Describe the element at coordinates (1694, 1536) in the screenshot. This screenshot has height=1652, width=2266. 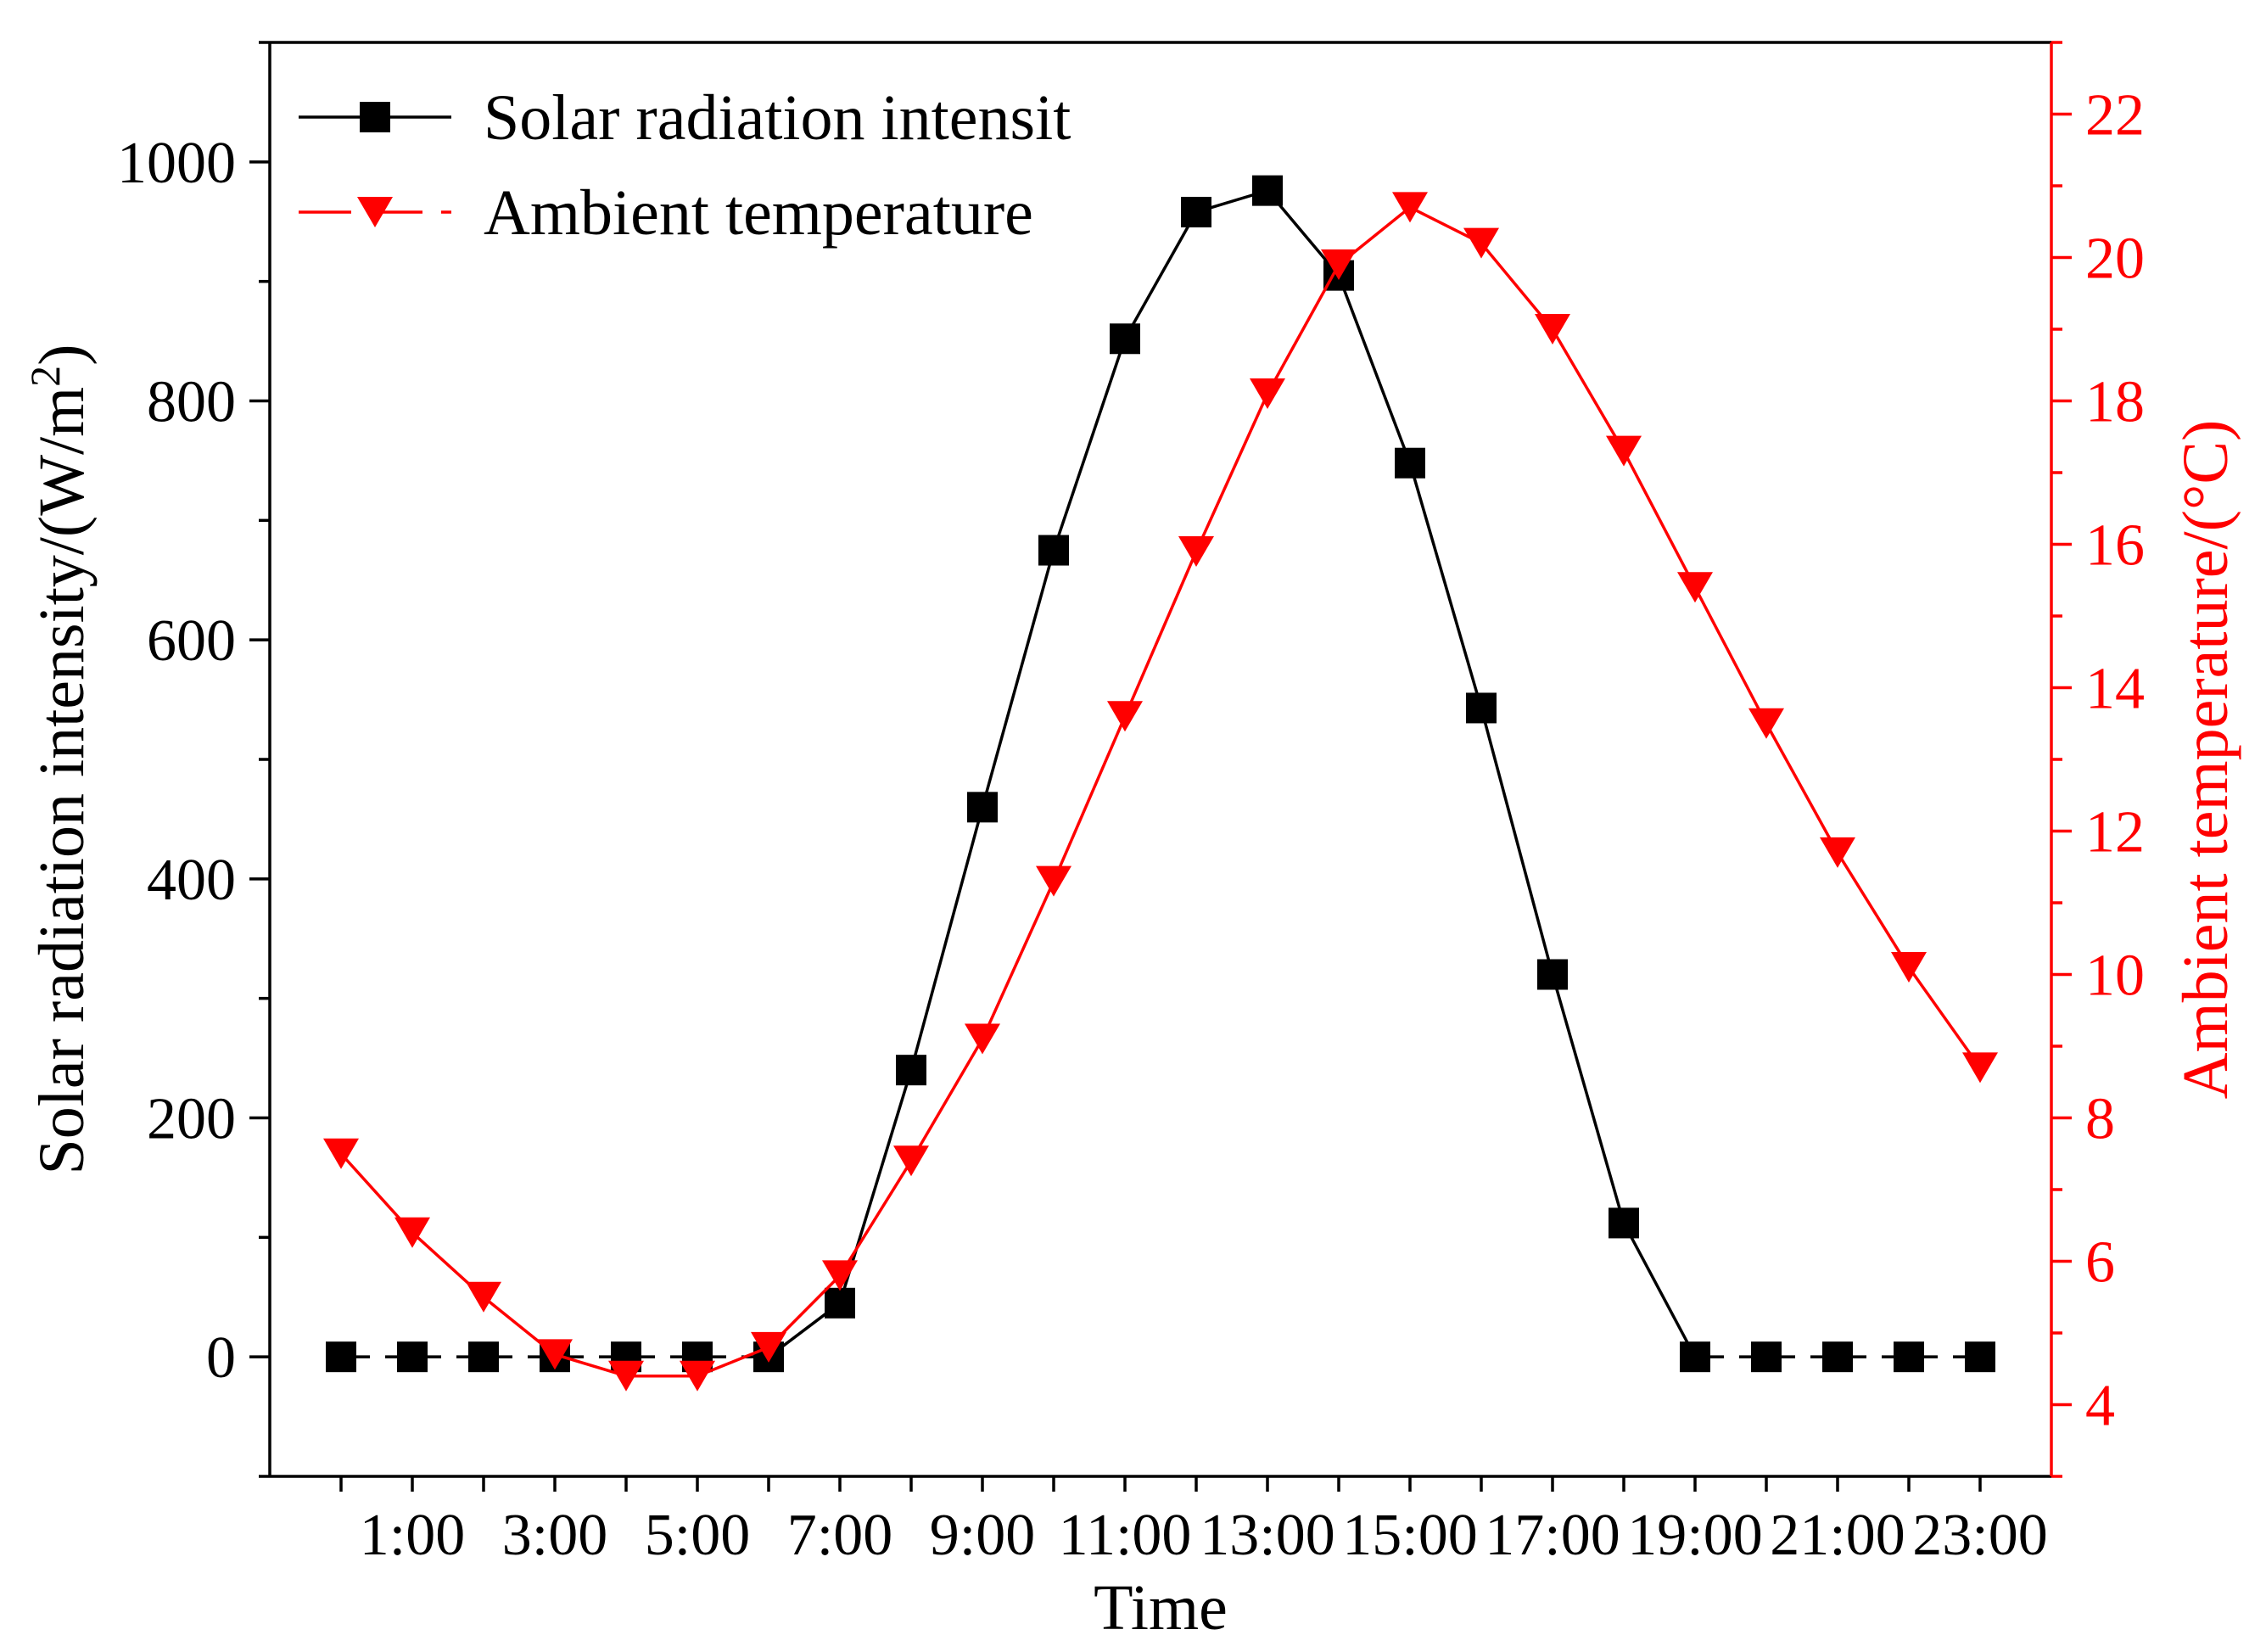
I see `x-tick-label: 19:00` at that location.